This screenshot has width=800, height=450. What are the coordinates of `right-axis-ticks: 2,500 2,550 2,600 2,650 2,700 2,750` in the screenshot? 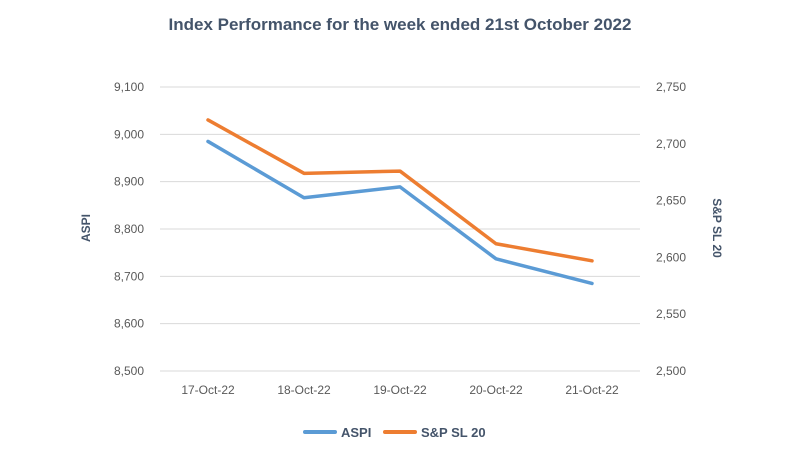 It's located at (671, 229).